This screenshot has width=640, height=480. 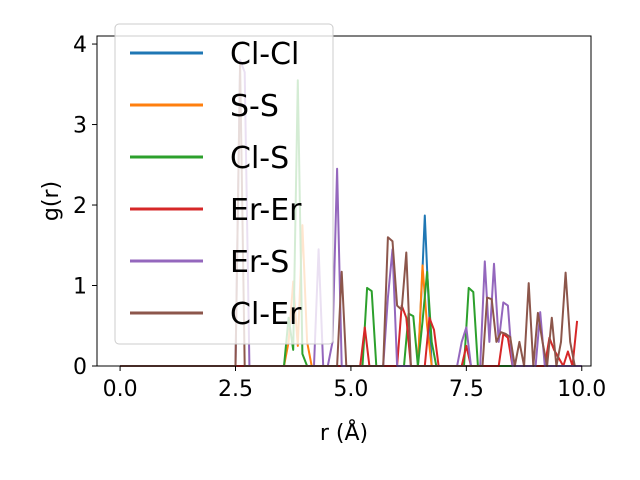 What do you see at coordinates (80, 367) in the screenshot?
I see `y-tick-label: 0` at bounding box center [80, 367].